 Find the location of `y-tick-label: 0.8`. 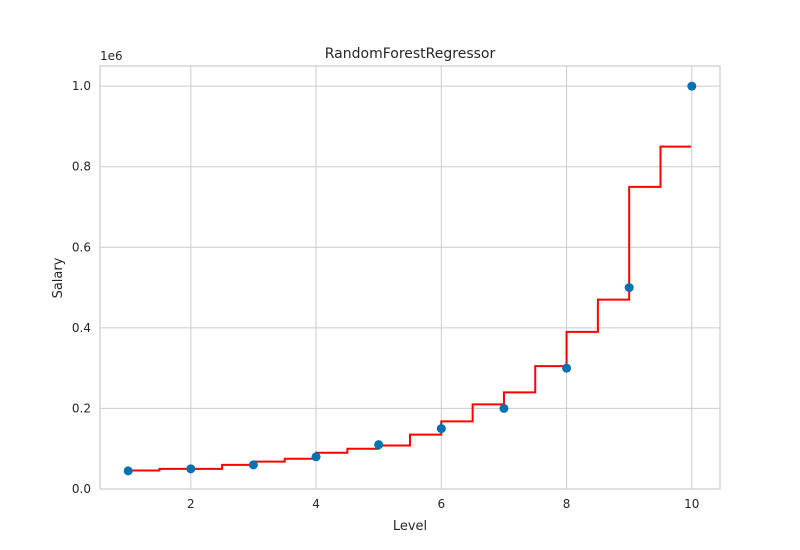

y-tick-label: 0.8 is located at coordinates (81, 167).